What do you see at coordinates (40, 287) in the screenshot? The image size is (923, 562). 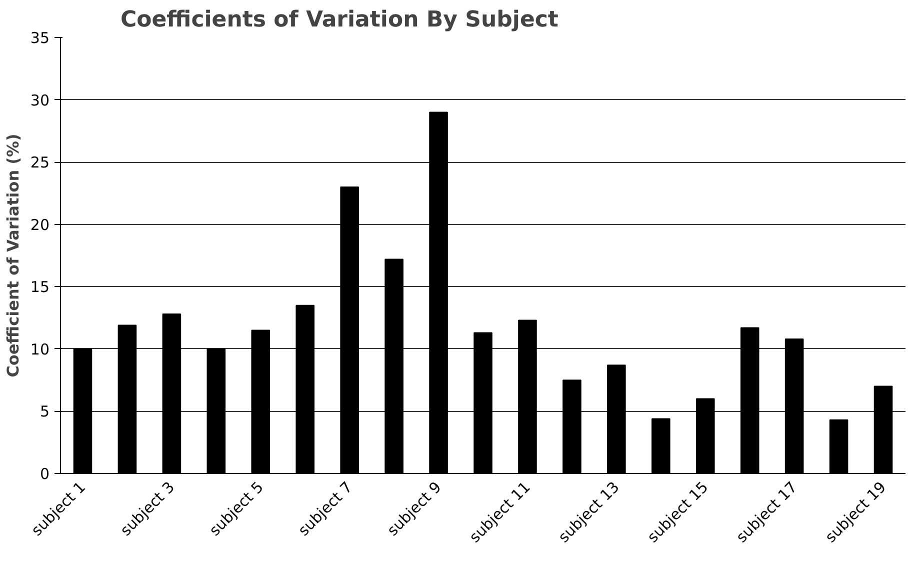 I see `y-tick-label: 15` at bounding box center [40, 287].